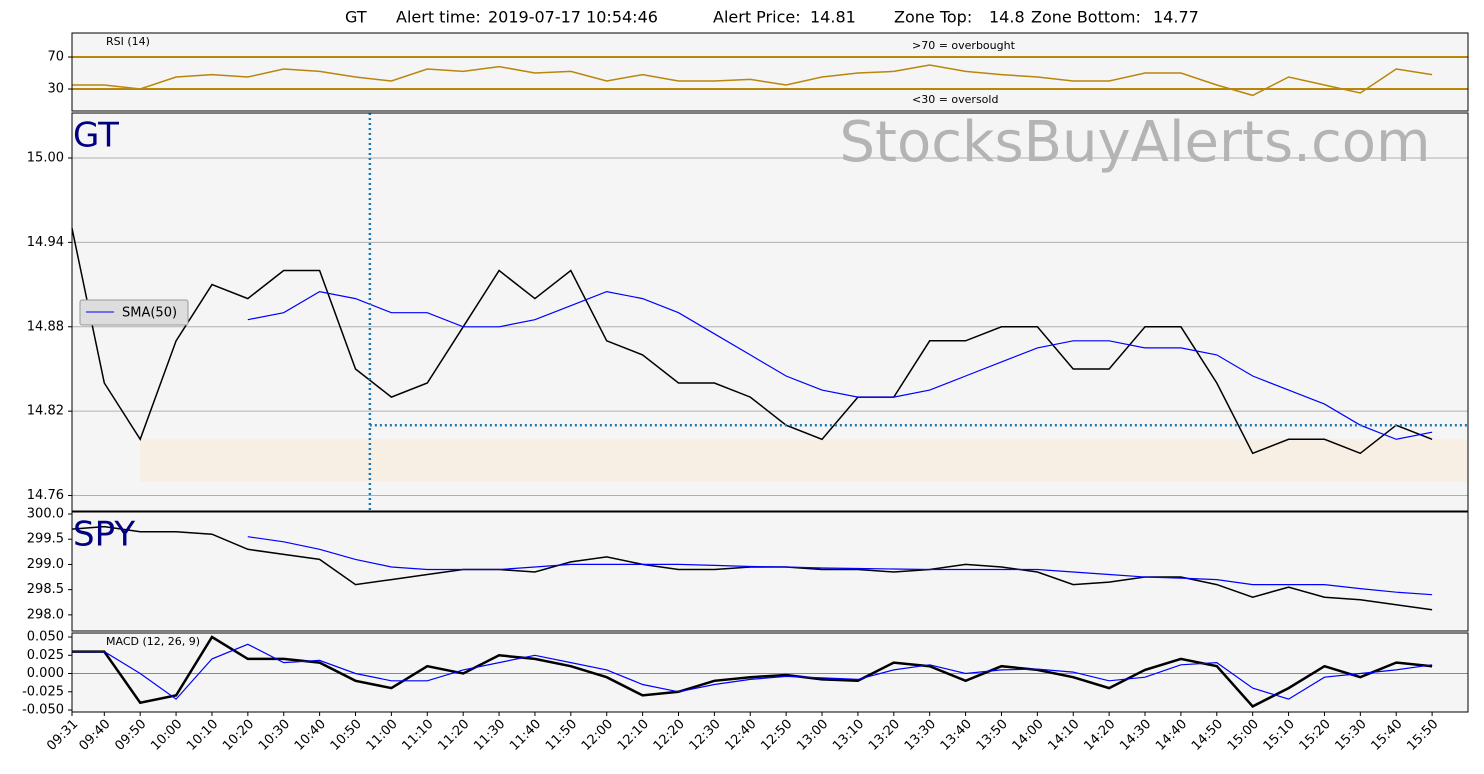 The height and width of the screenshot is (774, 1484). I want to click on title-symbol: GT, so click(356, 17).